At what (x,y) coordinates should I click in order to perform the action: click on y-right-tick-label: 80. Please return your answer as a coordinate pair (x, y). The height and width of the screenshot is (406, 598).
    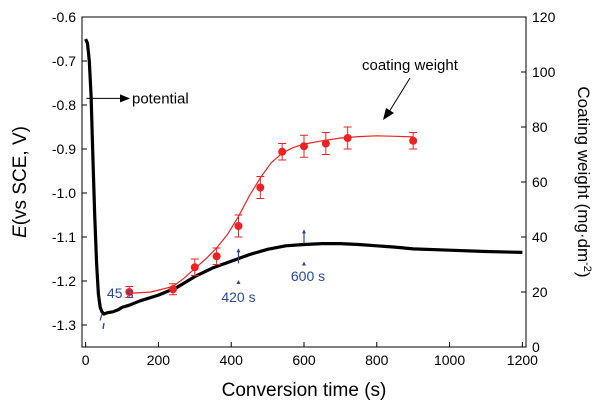
    Looking at the image, I should click on (540, 127).